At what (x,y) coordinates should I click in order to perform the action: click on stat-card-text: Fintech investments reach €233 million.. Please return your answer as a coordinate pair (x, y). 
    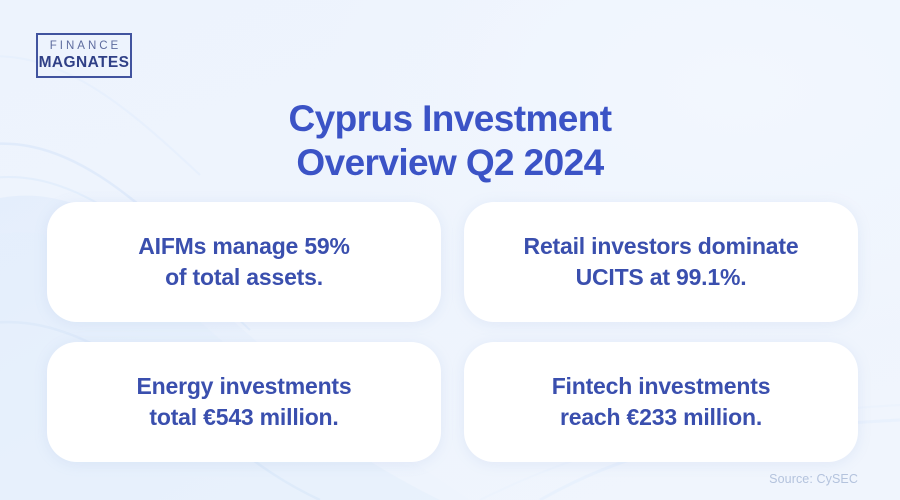
    Looking at the image, I should click on (661, 402).